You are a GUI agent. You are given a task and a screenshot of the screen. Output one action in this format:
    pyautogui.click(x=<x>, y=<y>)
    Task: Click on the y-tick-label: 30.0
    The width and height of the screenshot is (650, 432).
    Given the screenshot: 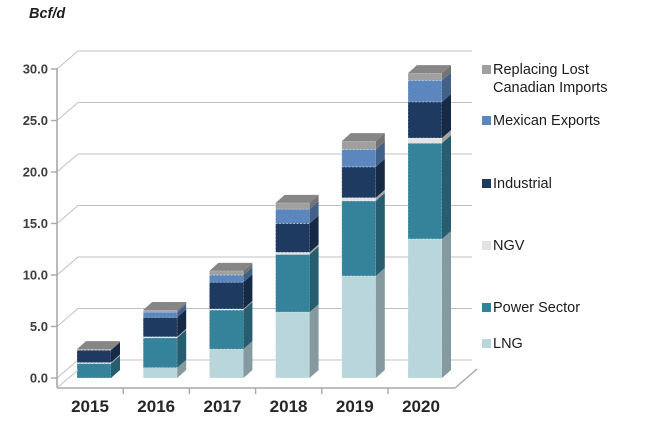 What is the action you would take?
    pyautogui.click(x=35, y=69)
    